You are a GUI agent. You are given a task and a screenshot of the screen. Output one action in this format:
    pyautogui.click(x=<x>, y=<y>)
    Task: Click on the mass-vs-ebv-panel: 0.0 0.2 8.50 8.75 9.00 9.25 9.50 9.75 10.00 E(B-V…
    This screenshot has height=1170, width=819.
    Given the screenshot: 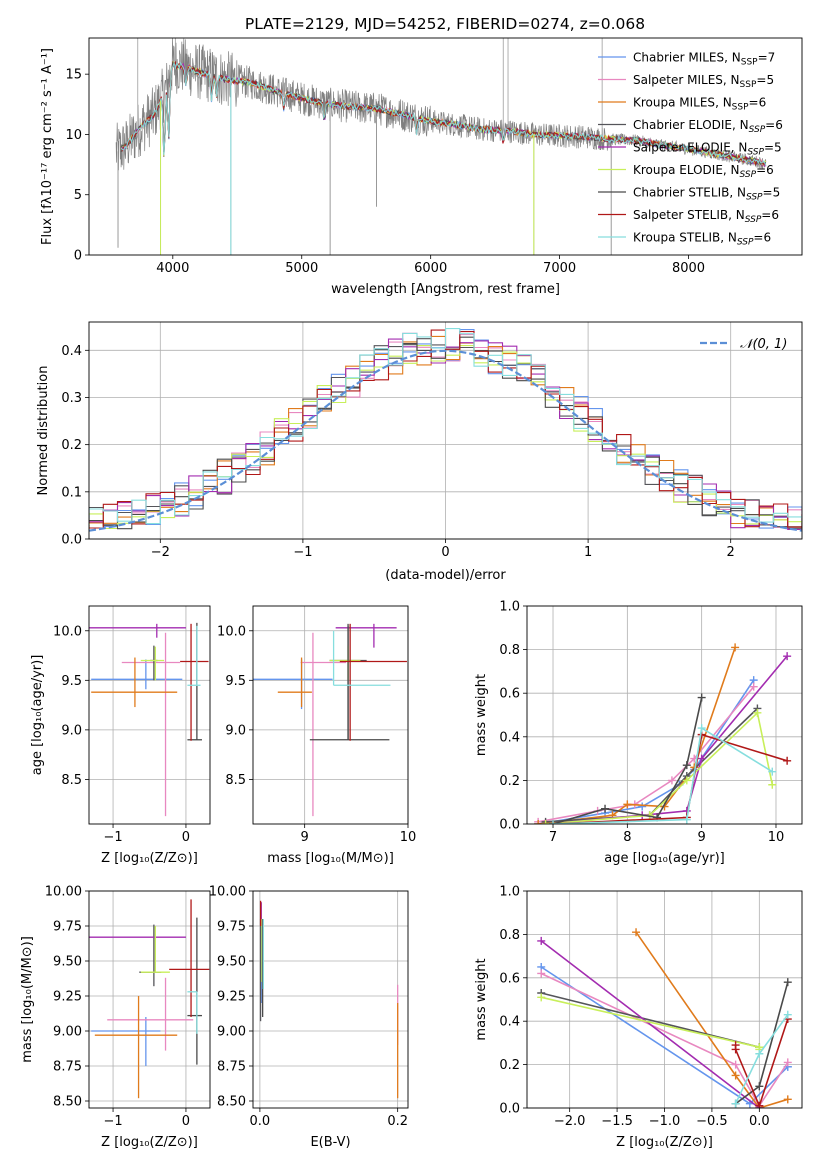 What is the action you would take?
    pyautogui.click(x=309, y=1017)
    